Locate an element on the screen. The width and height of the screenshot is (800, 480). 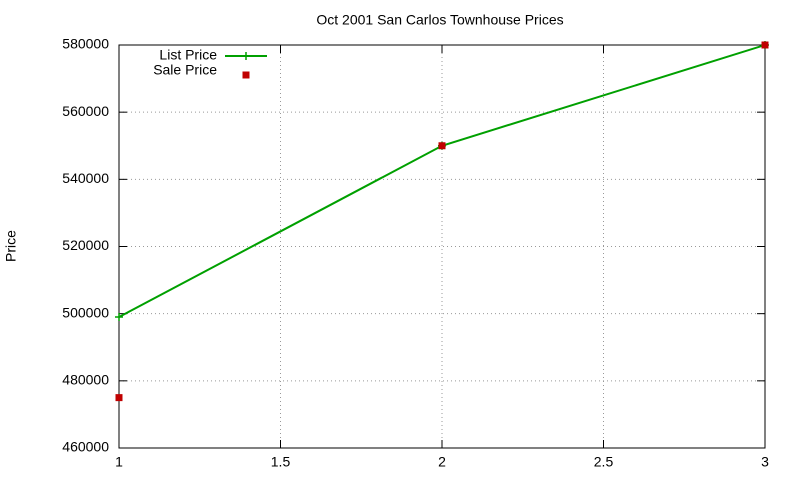
x-tick-label: 3 is located at coordinates (765, 462).